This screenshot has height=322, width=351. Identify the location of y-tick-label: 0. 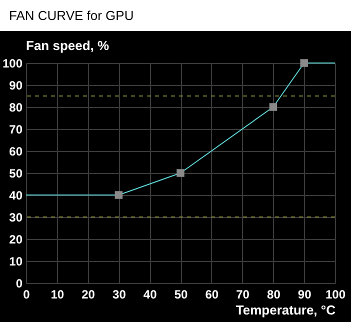
(19, 283).